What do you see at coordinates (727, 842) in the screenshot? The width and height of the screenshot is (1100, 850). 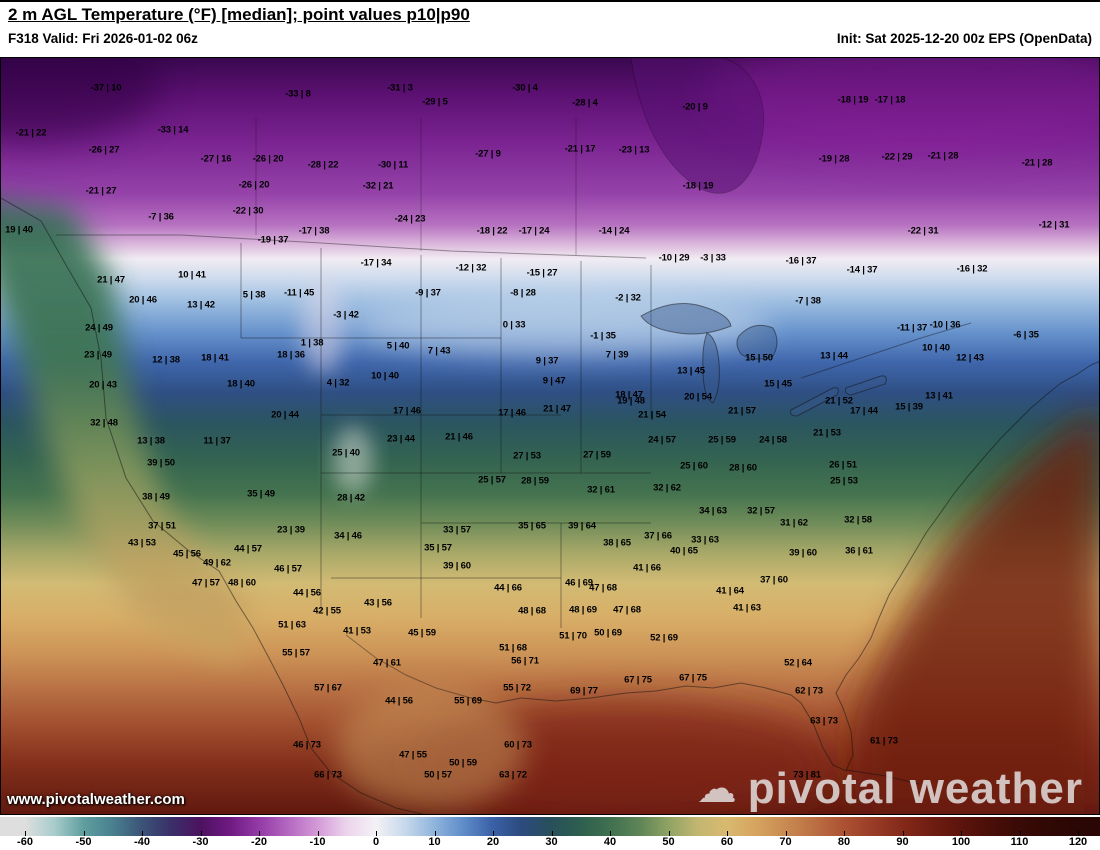 I see `colorbar-tick-label: 60` at bounding box center [727, 842].